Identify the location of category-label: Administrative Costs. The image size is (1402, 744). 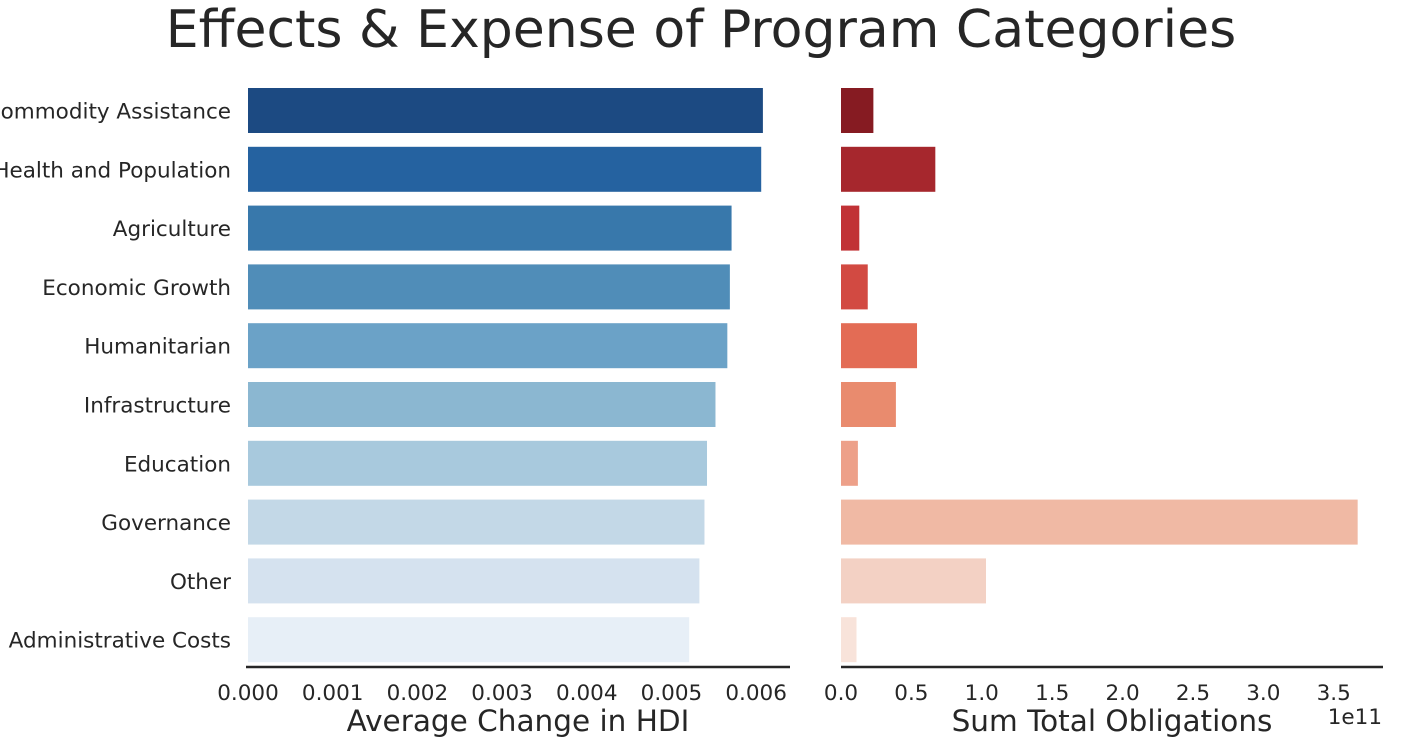
(120, 641).